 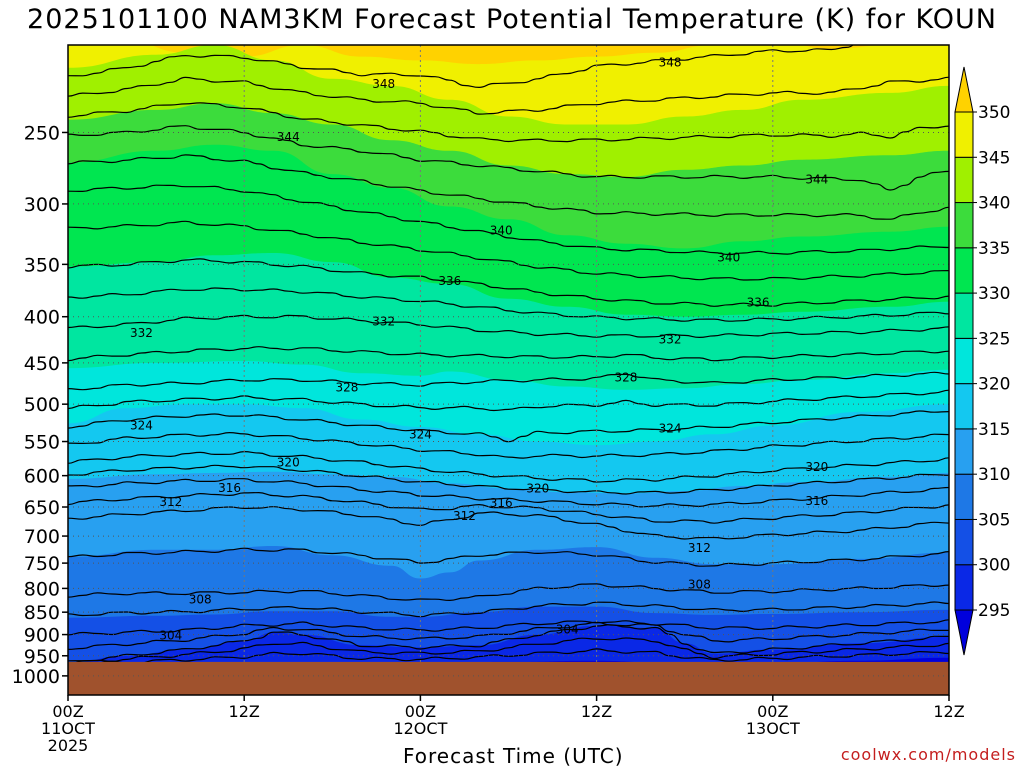 I want to click on contour-label: 332, so click(x=670, y=340).